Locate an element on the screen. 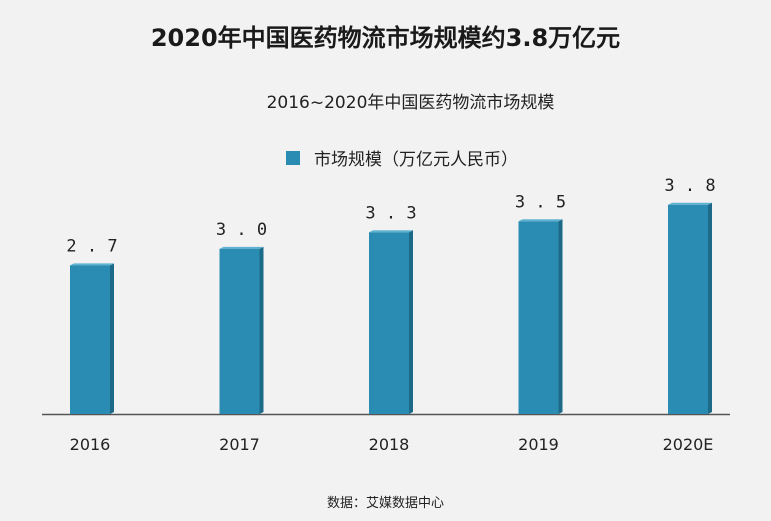 The height and width of the screenshot is (521, 771). x-tick-label: 2017 is located at coordinates (239, 444).